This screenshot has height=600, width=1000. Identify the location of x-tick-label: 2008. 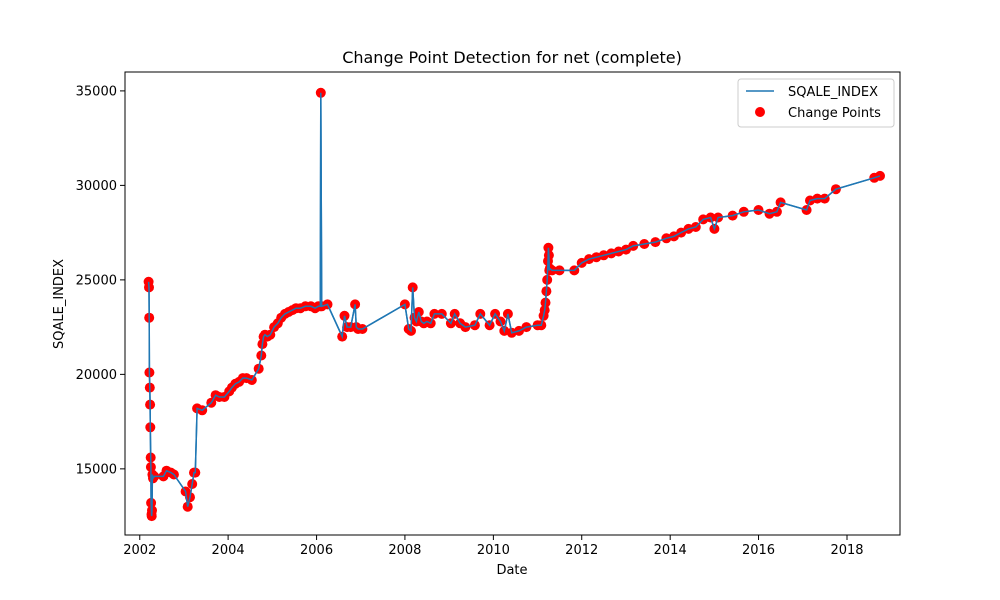
(404, 550).